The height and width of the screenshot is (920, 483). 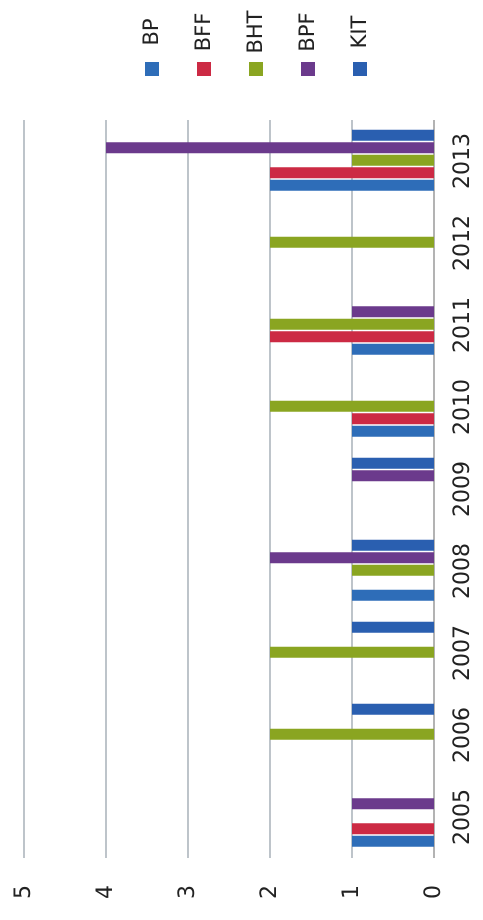 What do you see at coordinates (462, 243) in the screenshot?
I see `category-label-2012: 2012` at bounding box center [462, 243].